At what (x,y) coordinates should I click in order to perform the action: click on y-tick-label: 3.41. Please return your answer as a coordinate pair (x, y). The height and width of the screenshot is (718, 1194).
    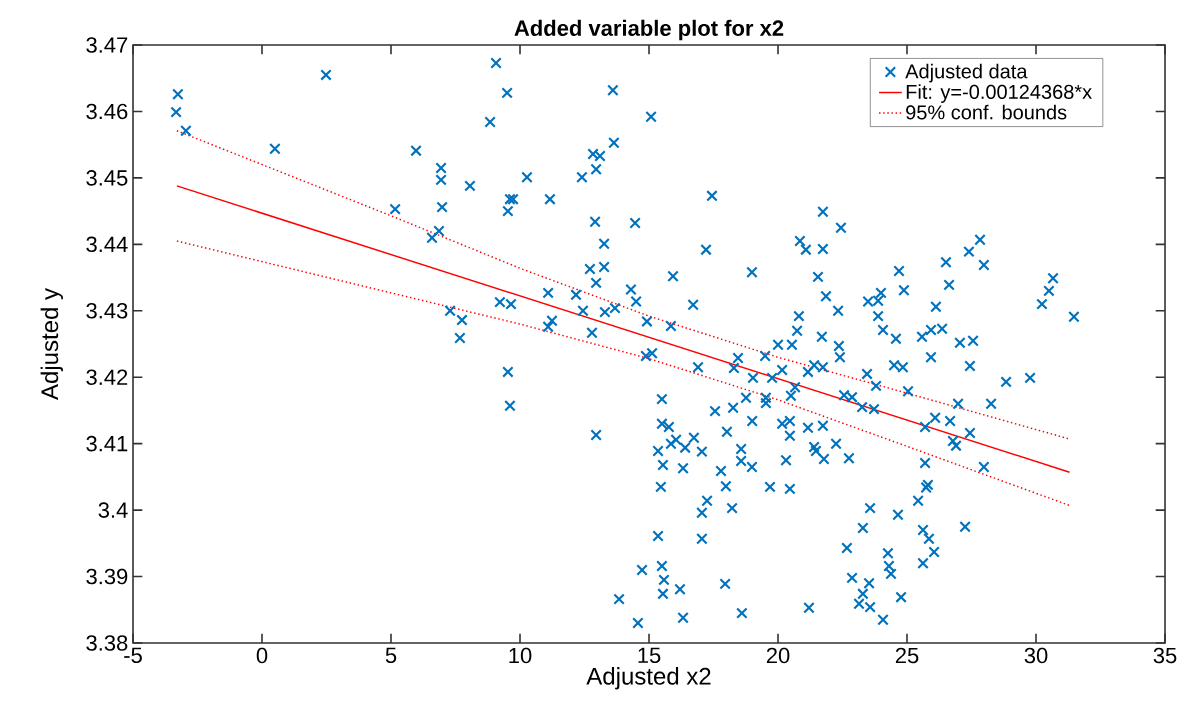
    Looking at the image, I should click on (107, 443).